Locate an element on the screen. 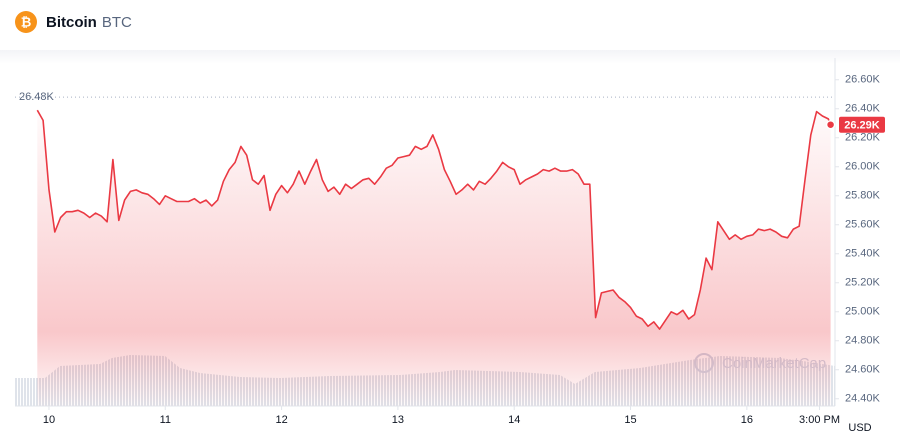 This screenshot has height=444, width=900. y-tick-label: 25.40K is located at coordinates (863, 254).